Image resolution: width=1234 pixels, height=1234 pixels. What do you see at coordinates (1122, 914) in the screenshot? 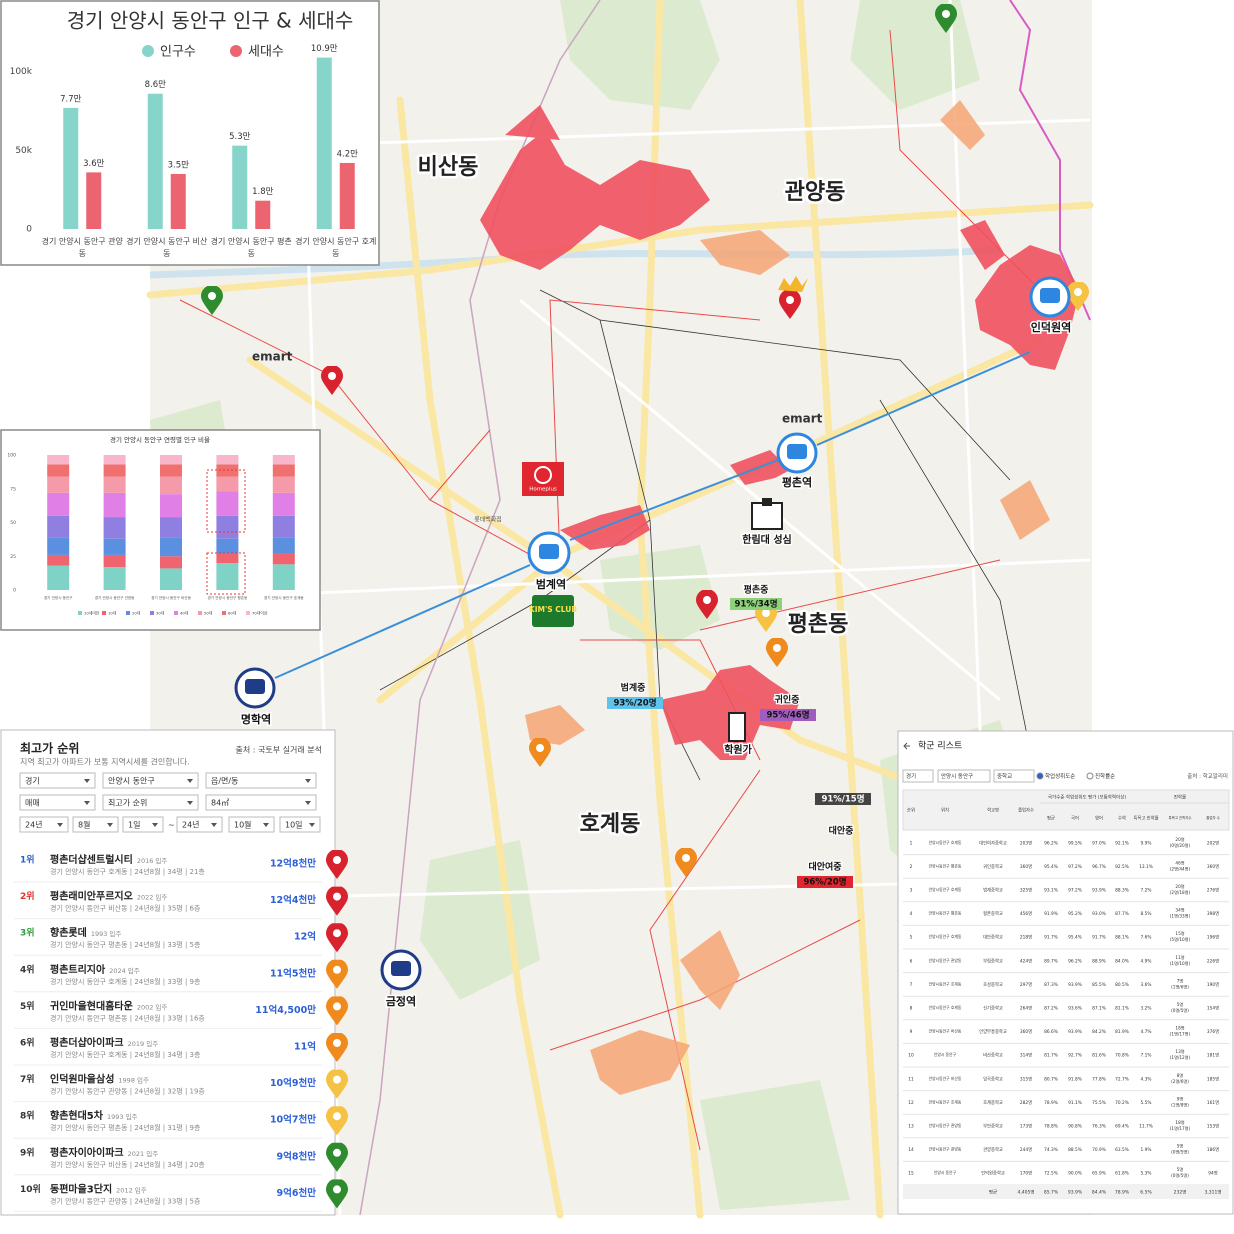
I see `table-cell: 87.7%` at bounding box center [1122, 914].